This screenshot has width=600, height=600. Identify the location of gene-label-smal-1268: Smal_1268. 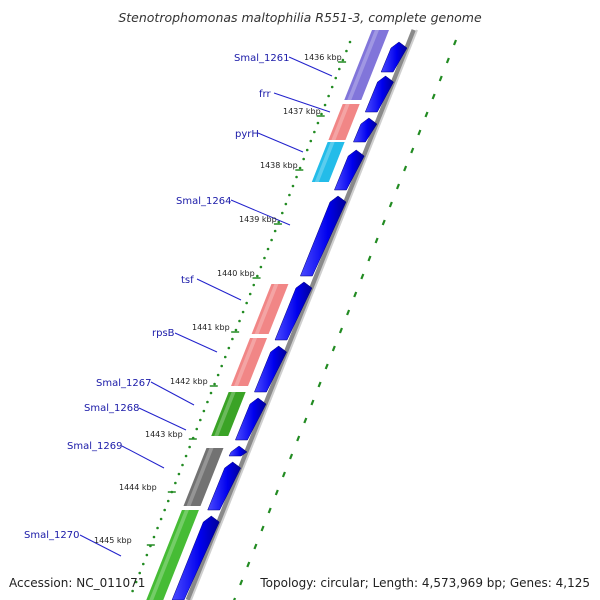
(111, 408).